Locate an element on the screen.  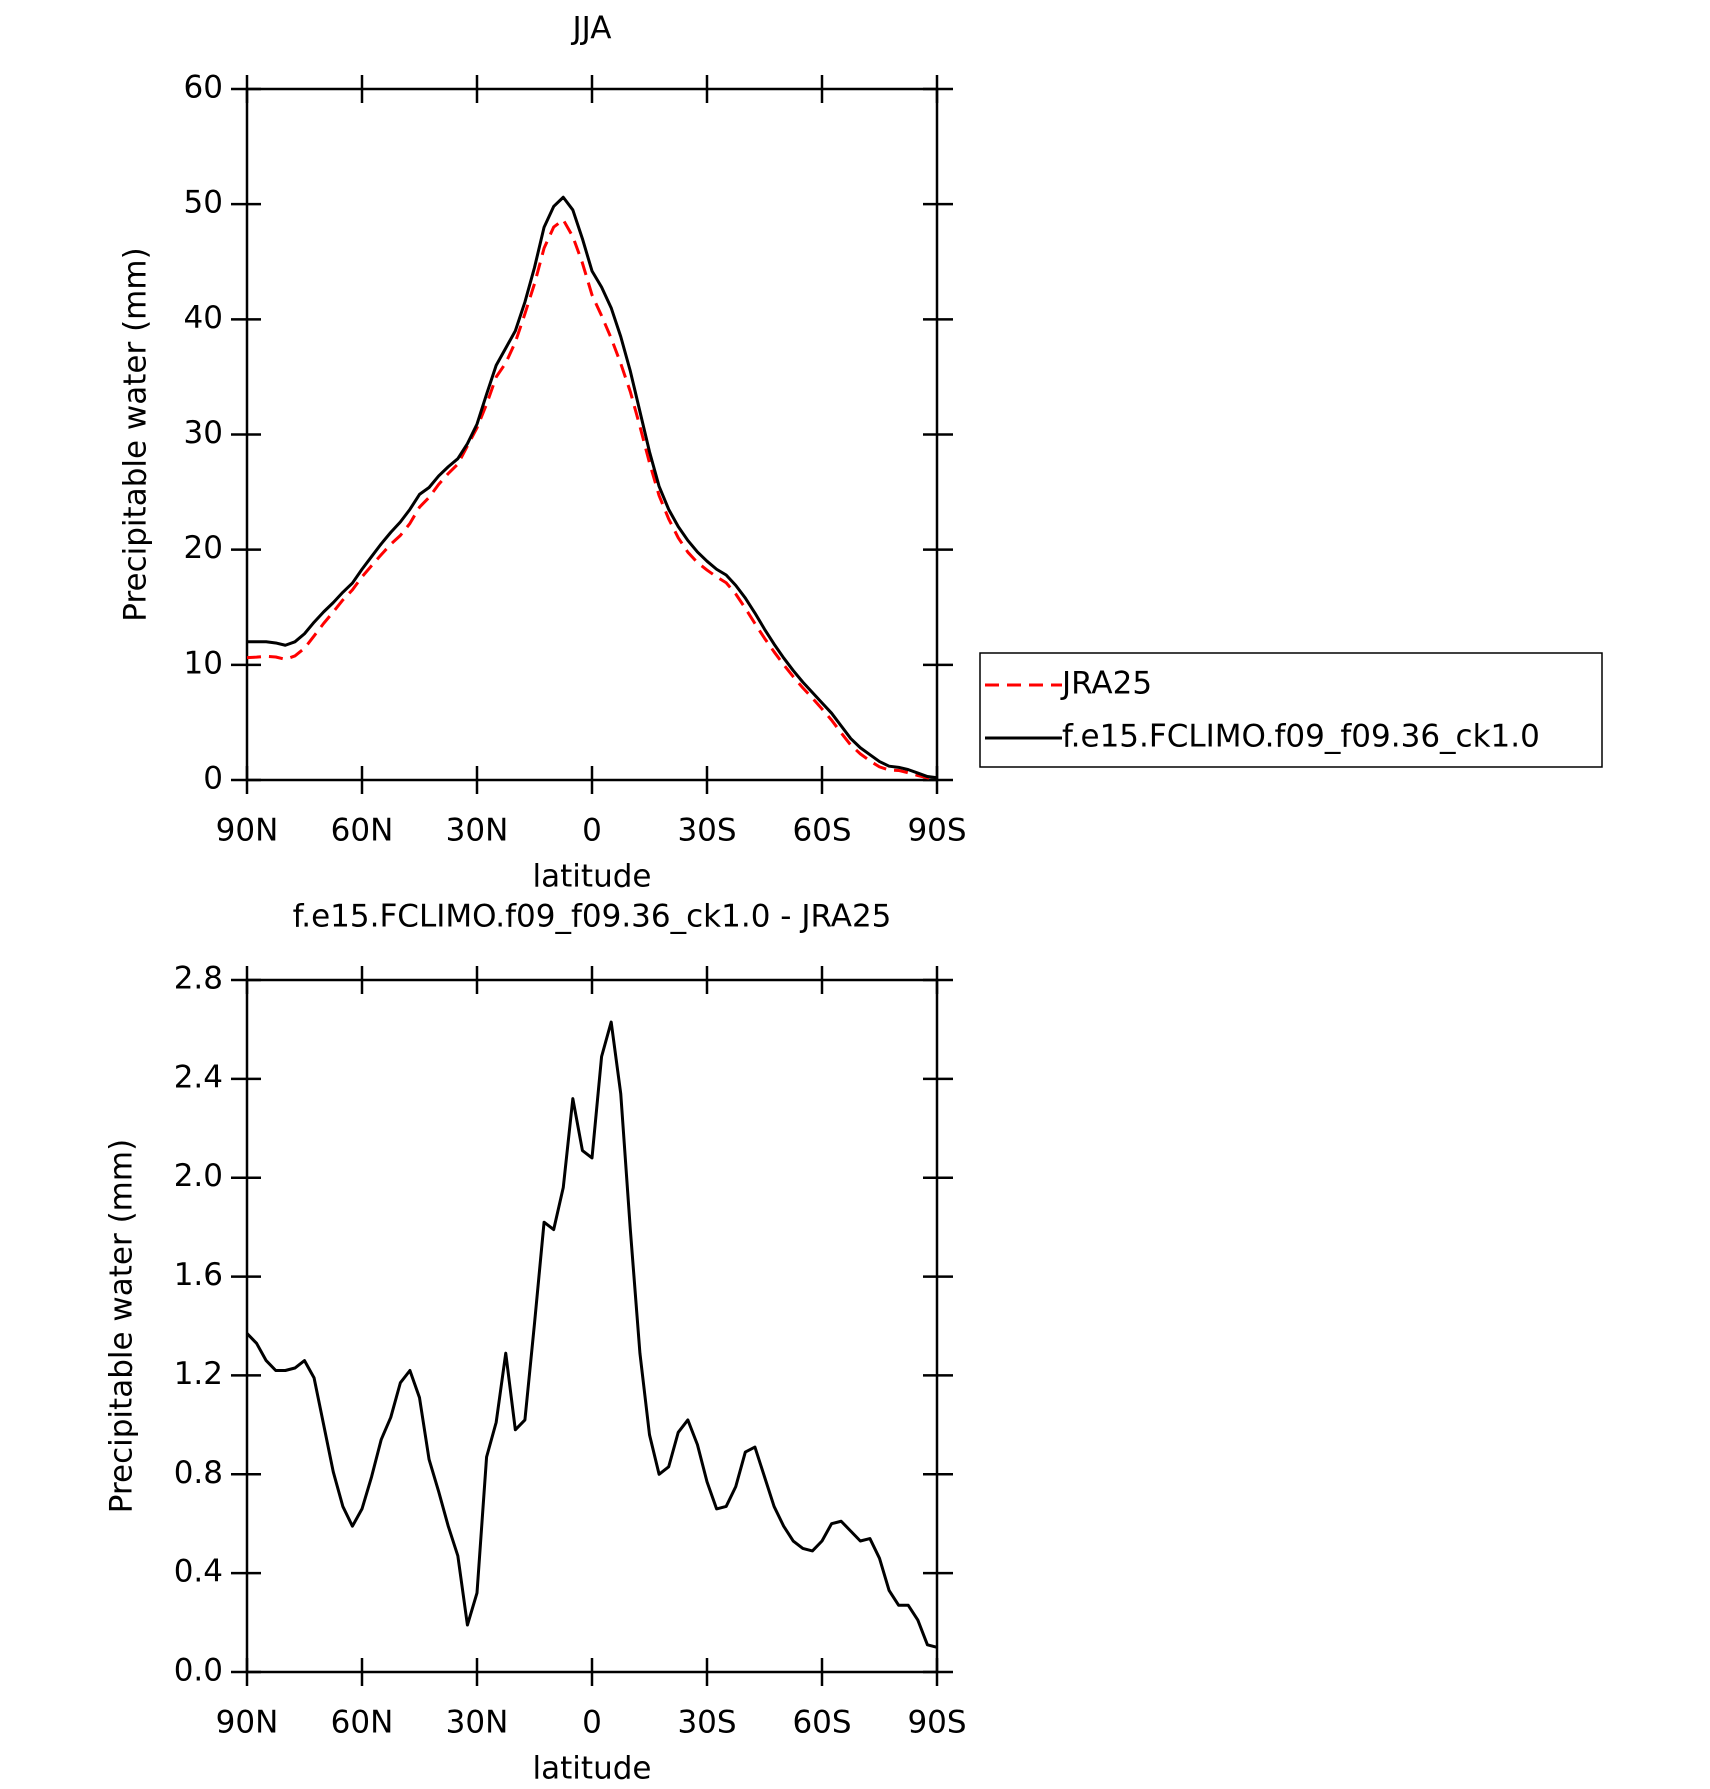
legend-box is located at coordinates (1291, 710).